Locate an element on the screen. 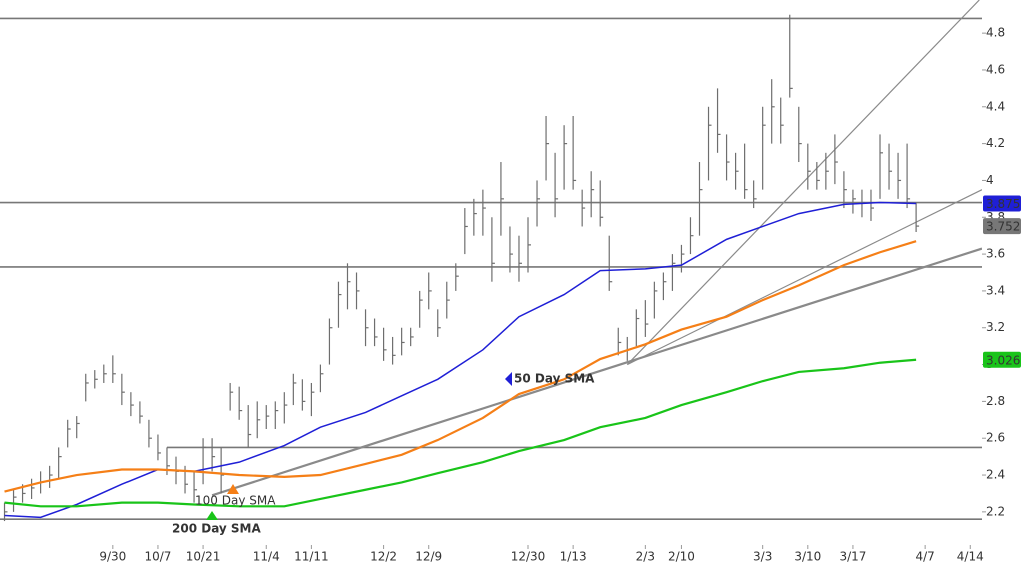 Image resolution: width=1024 pixels, height=567 pixels. y-tick-label: 2.8 is located at coordinates (995, 401).